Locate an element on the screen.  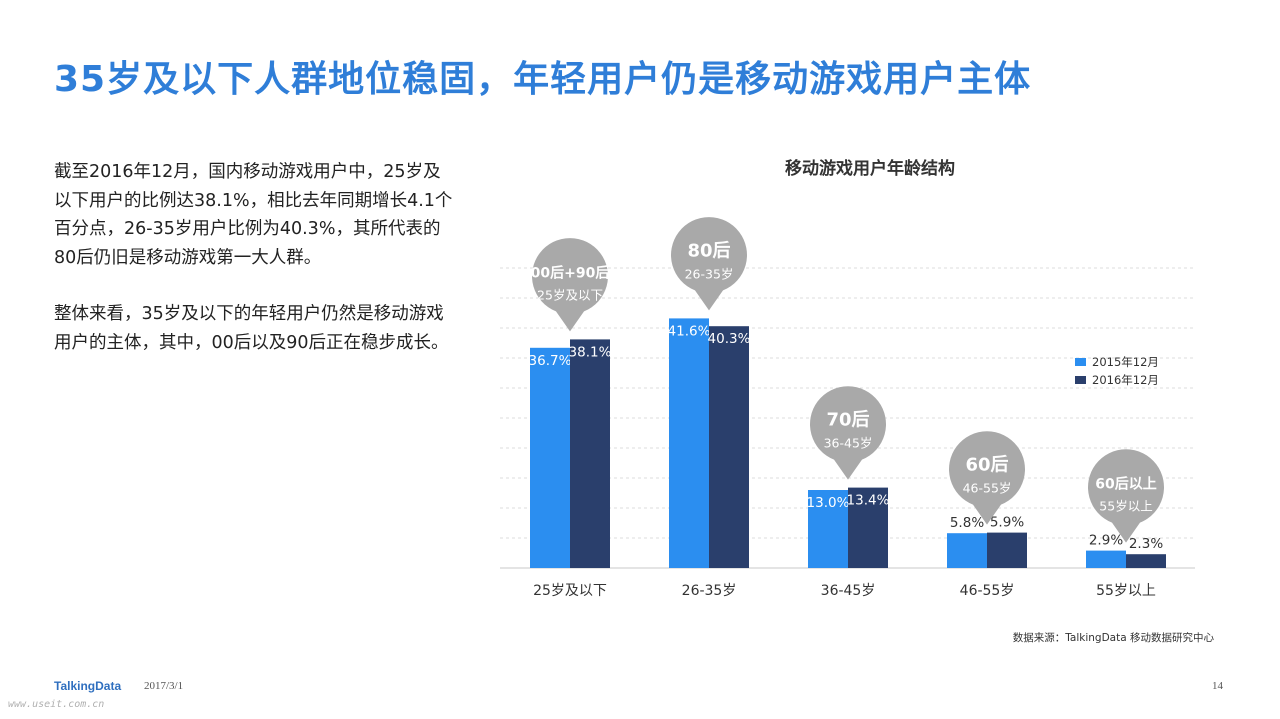
callout-subtitle: 36-45岁 is located at coordinates (848, 443).